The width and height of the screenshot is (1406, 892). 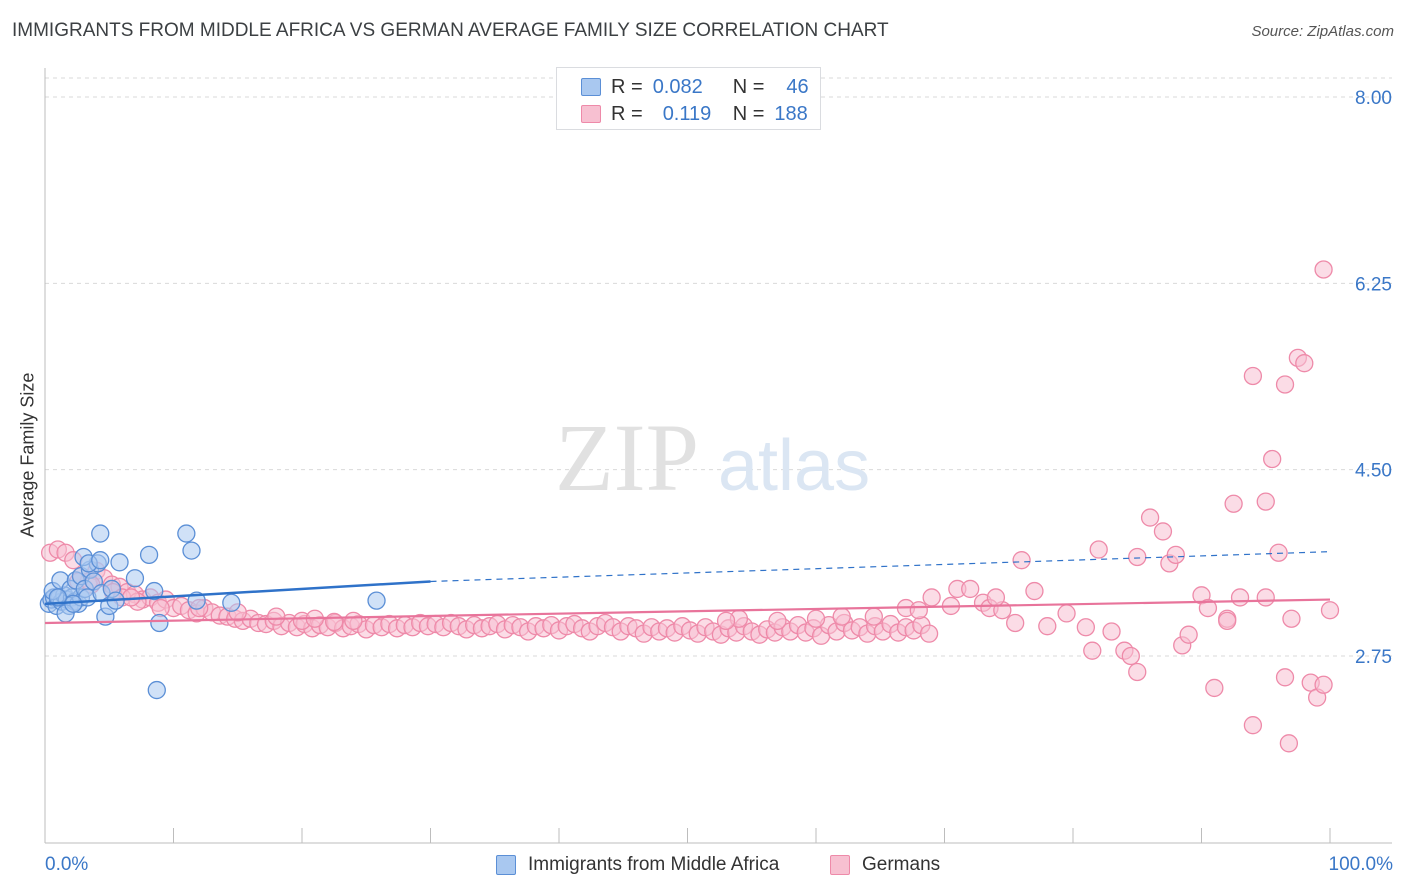 What do you see at coordinates (794, 466) in the screenshot?
I see `watermark-atlas: atlas` at bounding box center [794, 466].